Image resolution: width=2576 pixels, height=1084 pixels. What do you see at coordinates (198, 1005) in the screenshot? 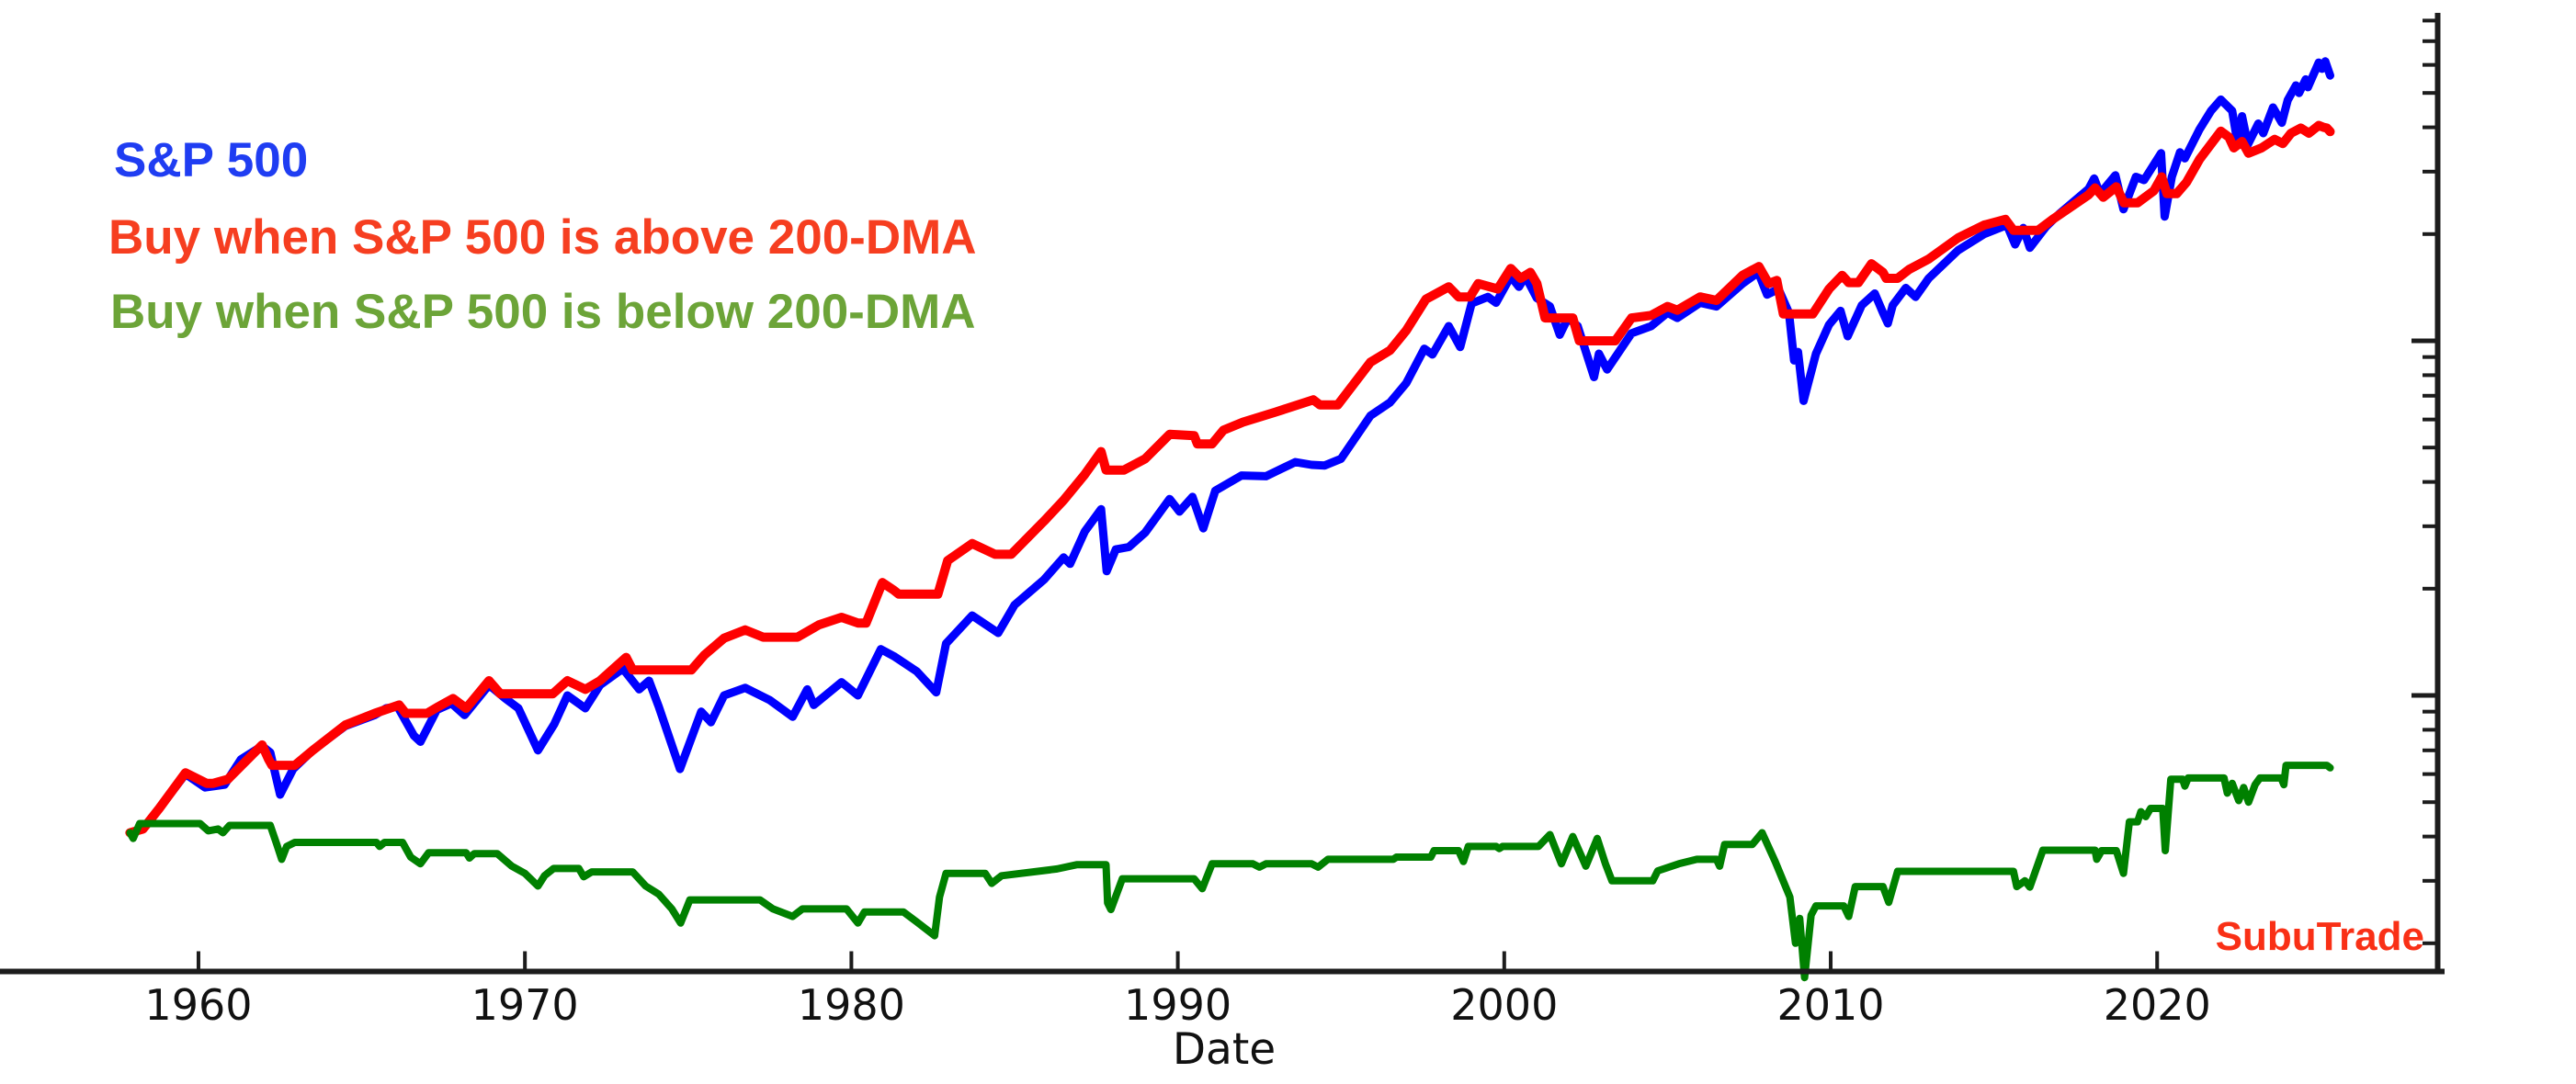
I see `x-tick-label-1960: 1960` at bounding box center [198, 1005].